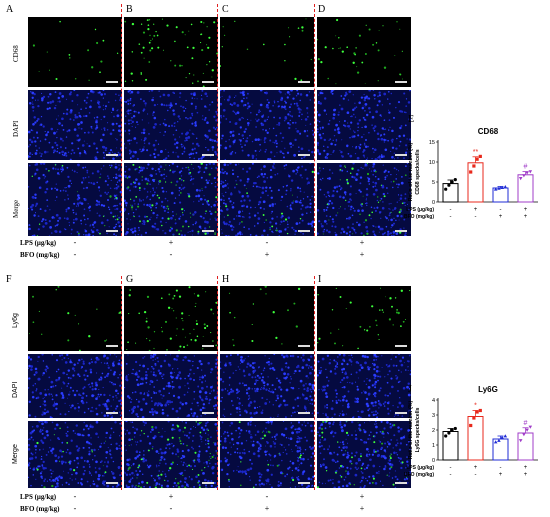  What do you see at coordinates (10, 9) in the screenshot?
I see `panel-letter-a: A` at bounding box center [10, 9].